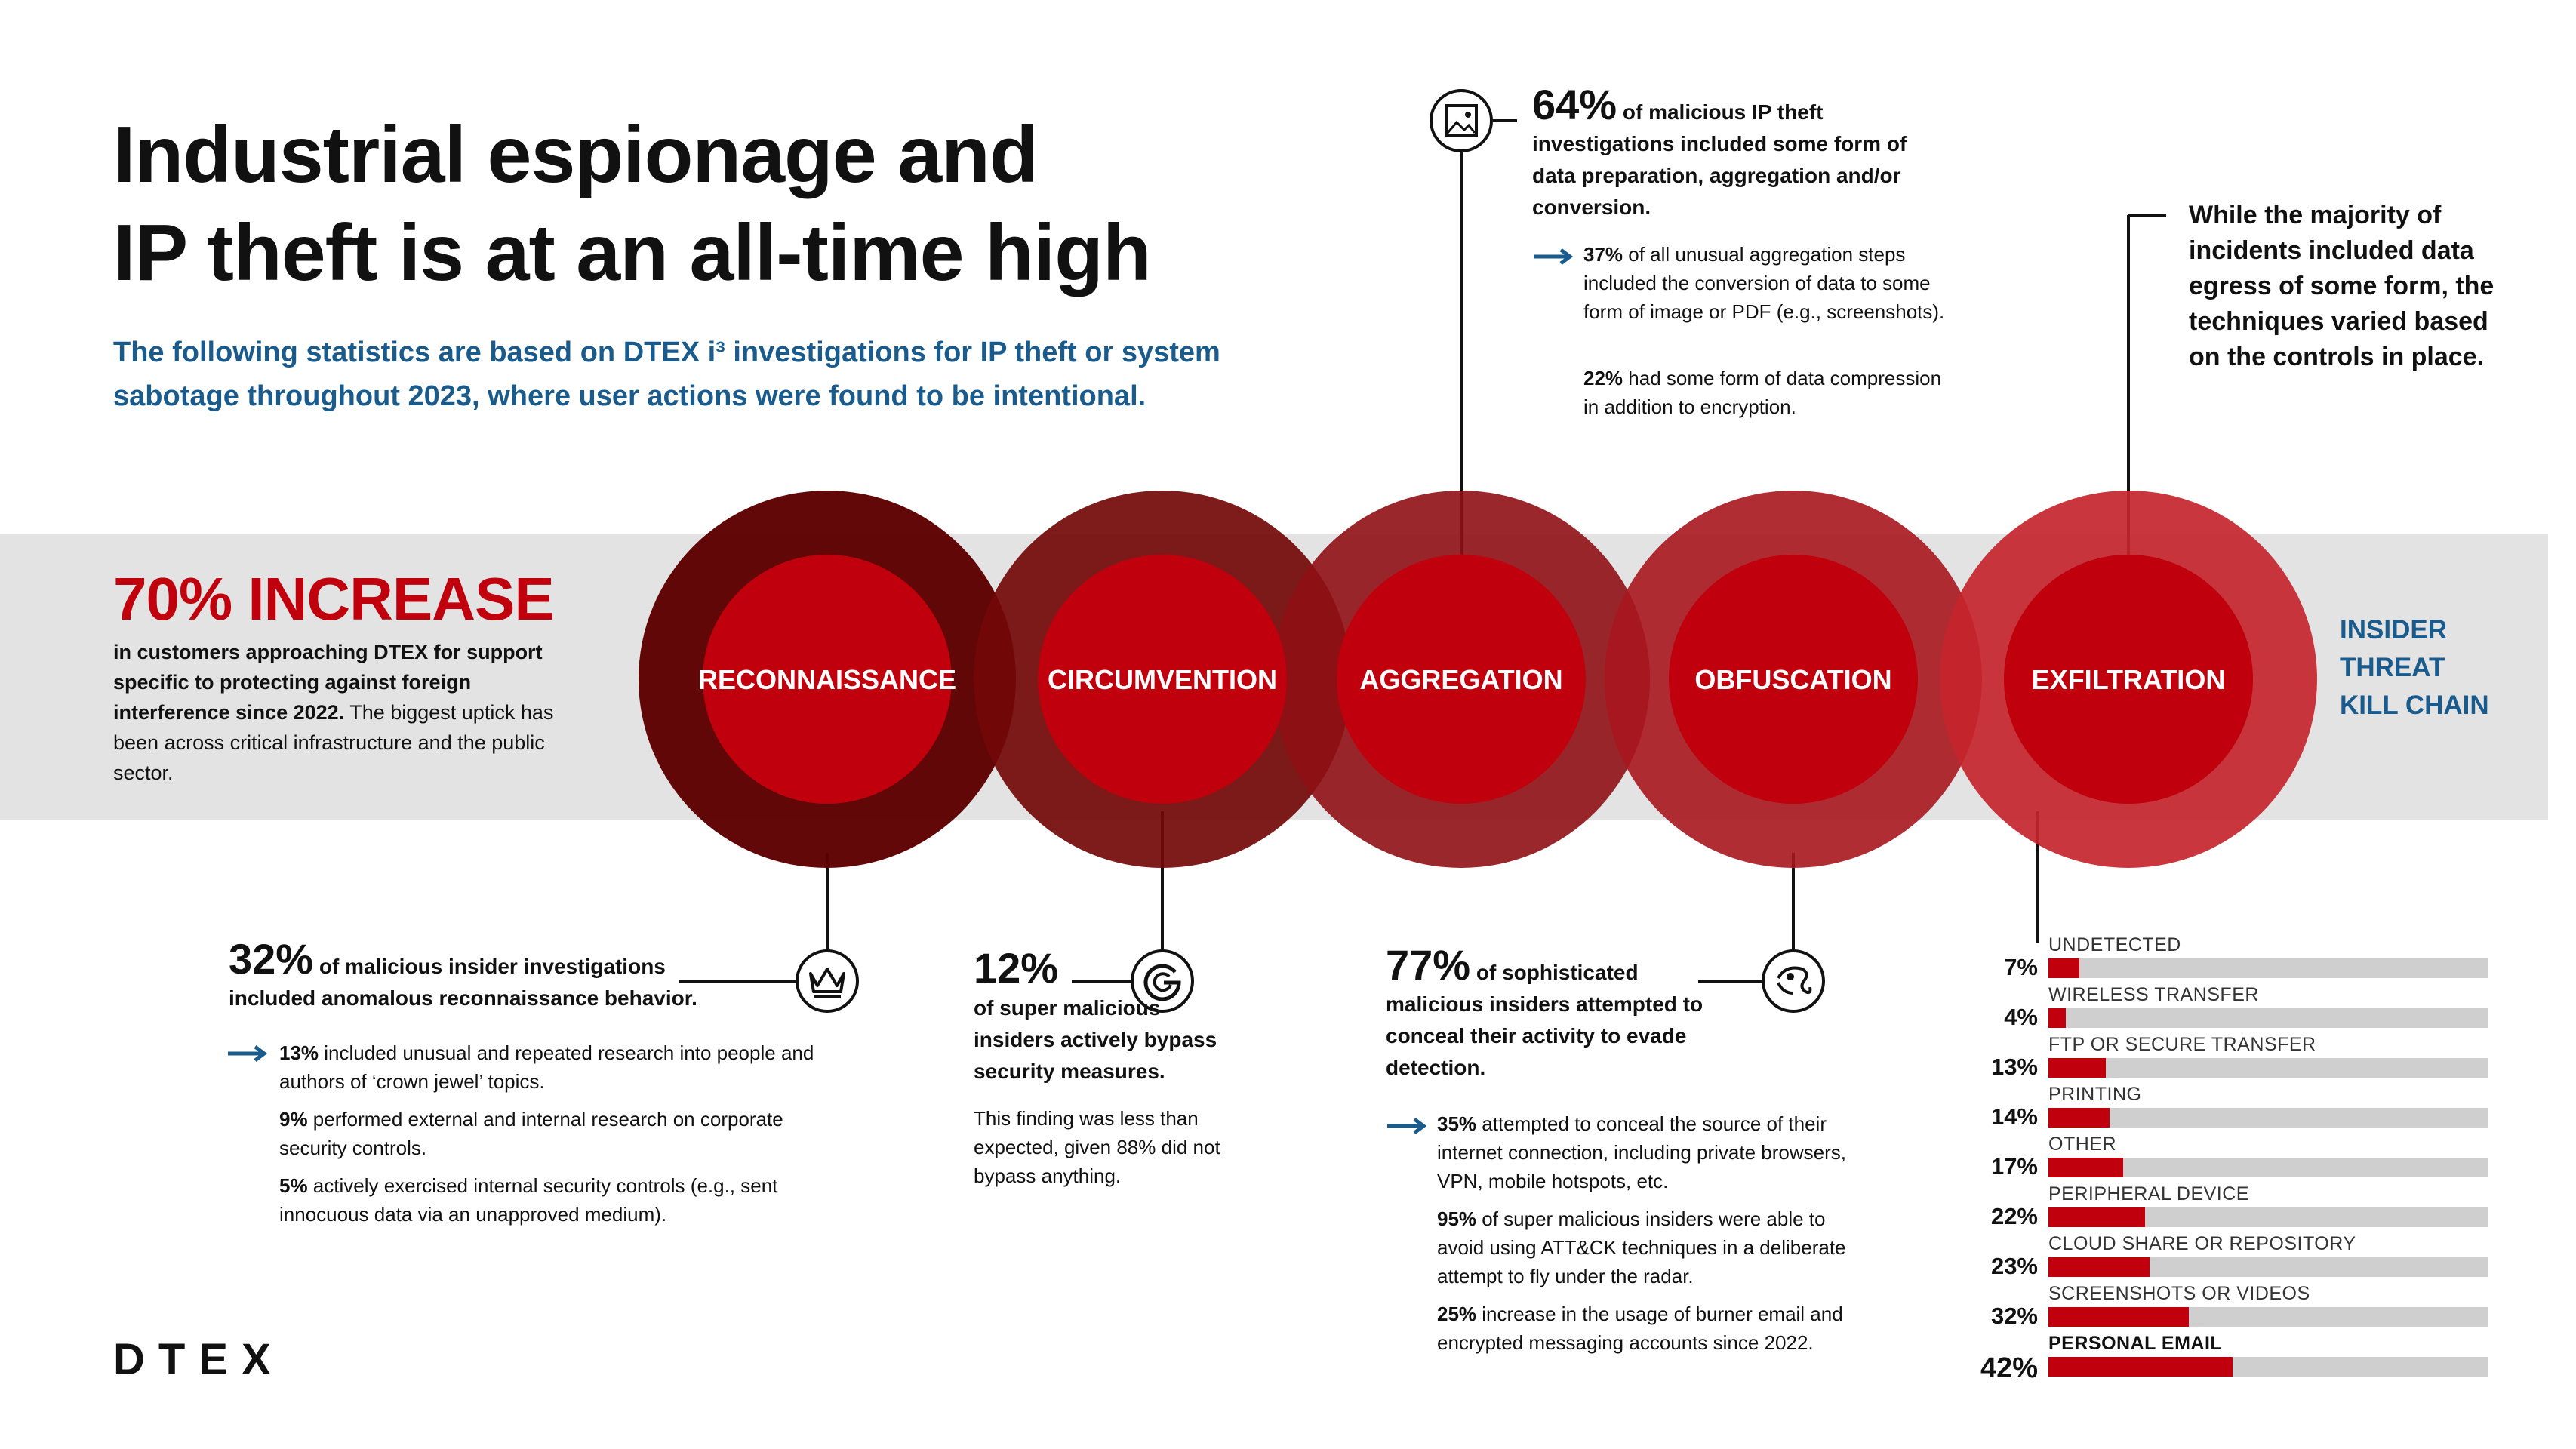  Describe the element at coordinates (2014, 1067) in the screenshot. I see `bar-percent: 13%` at that location.